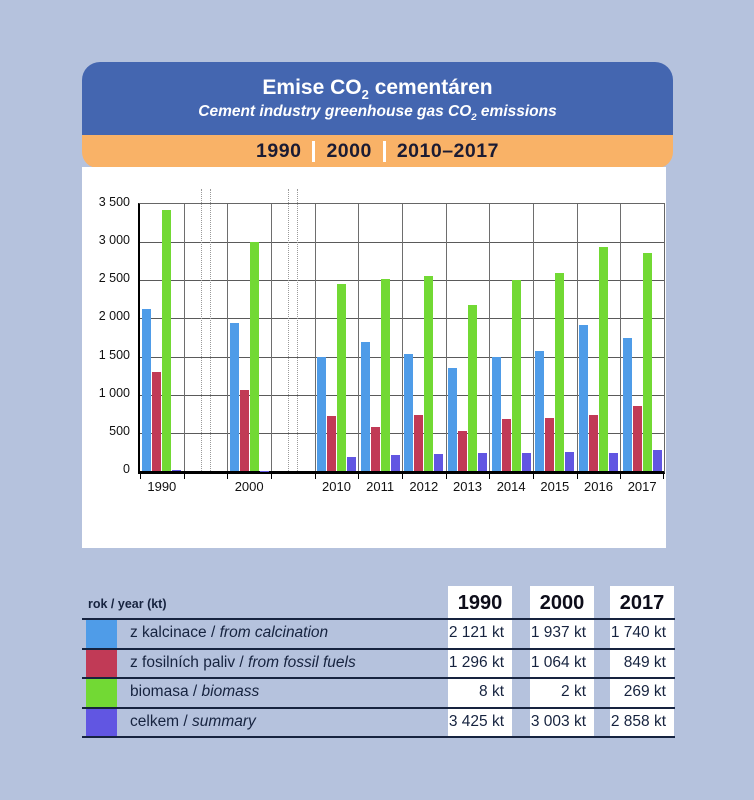 The height and width of the screenshot is (800, 754). I want to click on bar-2012-fossil_fuels, so click(419, 442).